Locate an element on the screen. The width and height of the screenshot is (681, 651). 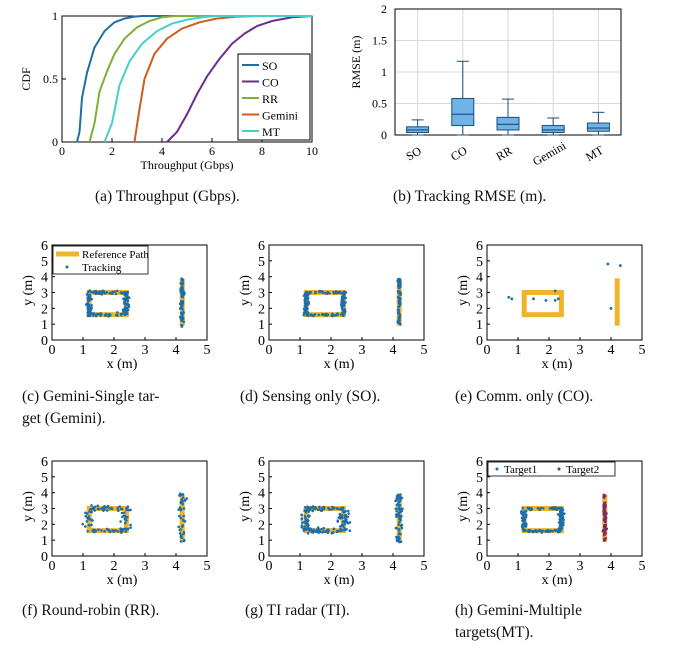
reference-path-rect-d is located at coordinates (324, 304).